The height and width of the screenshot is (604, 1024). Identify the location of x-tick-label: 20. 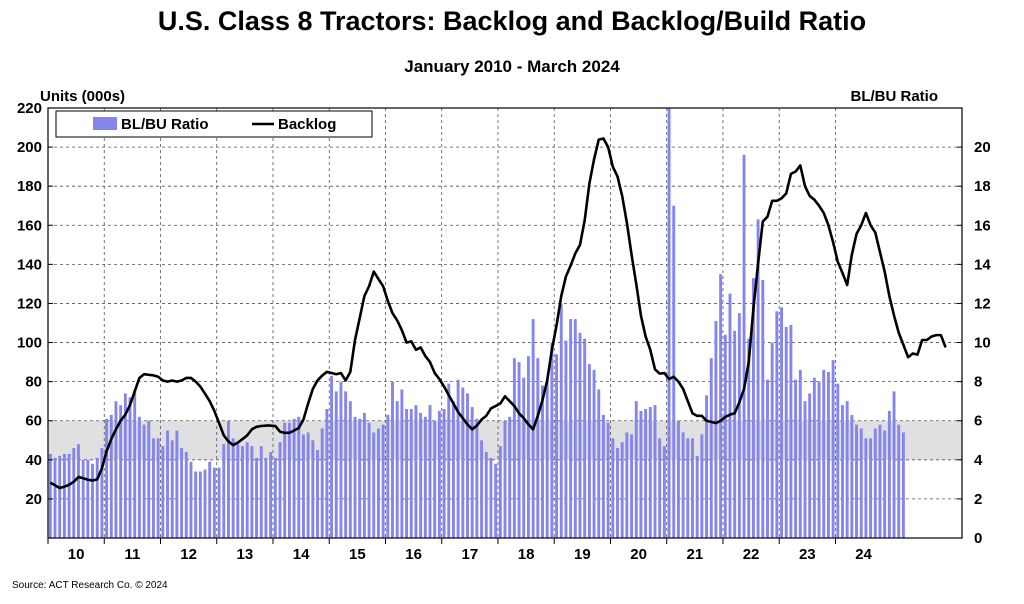
(638, 554).